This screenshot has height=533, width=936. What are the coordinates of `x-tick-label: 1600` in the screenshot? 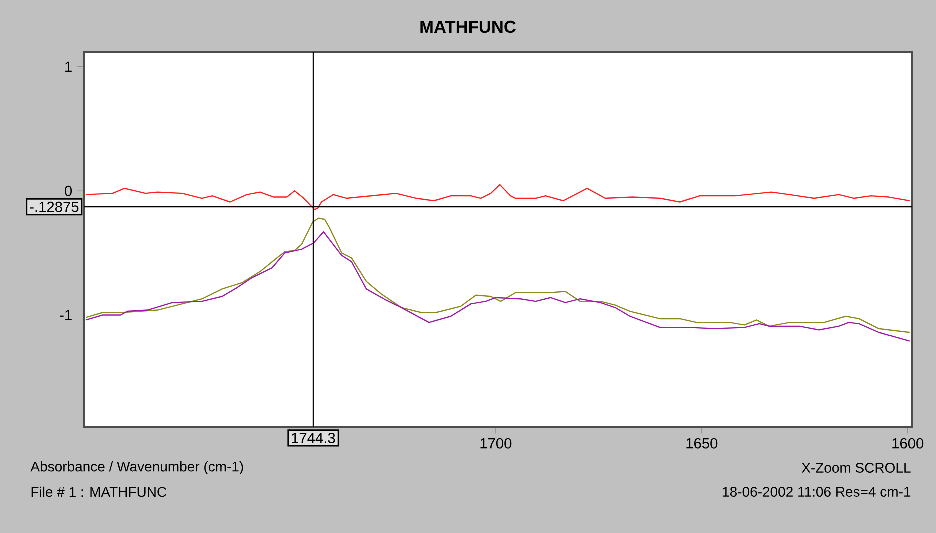 It's located at (908, 443).